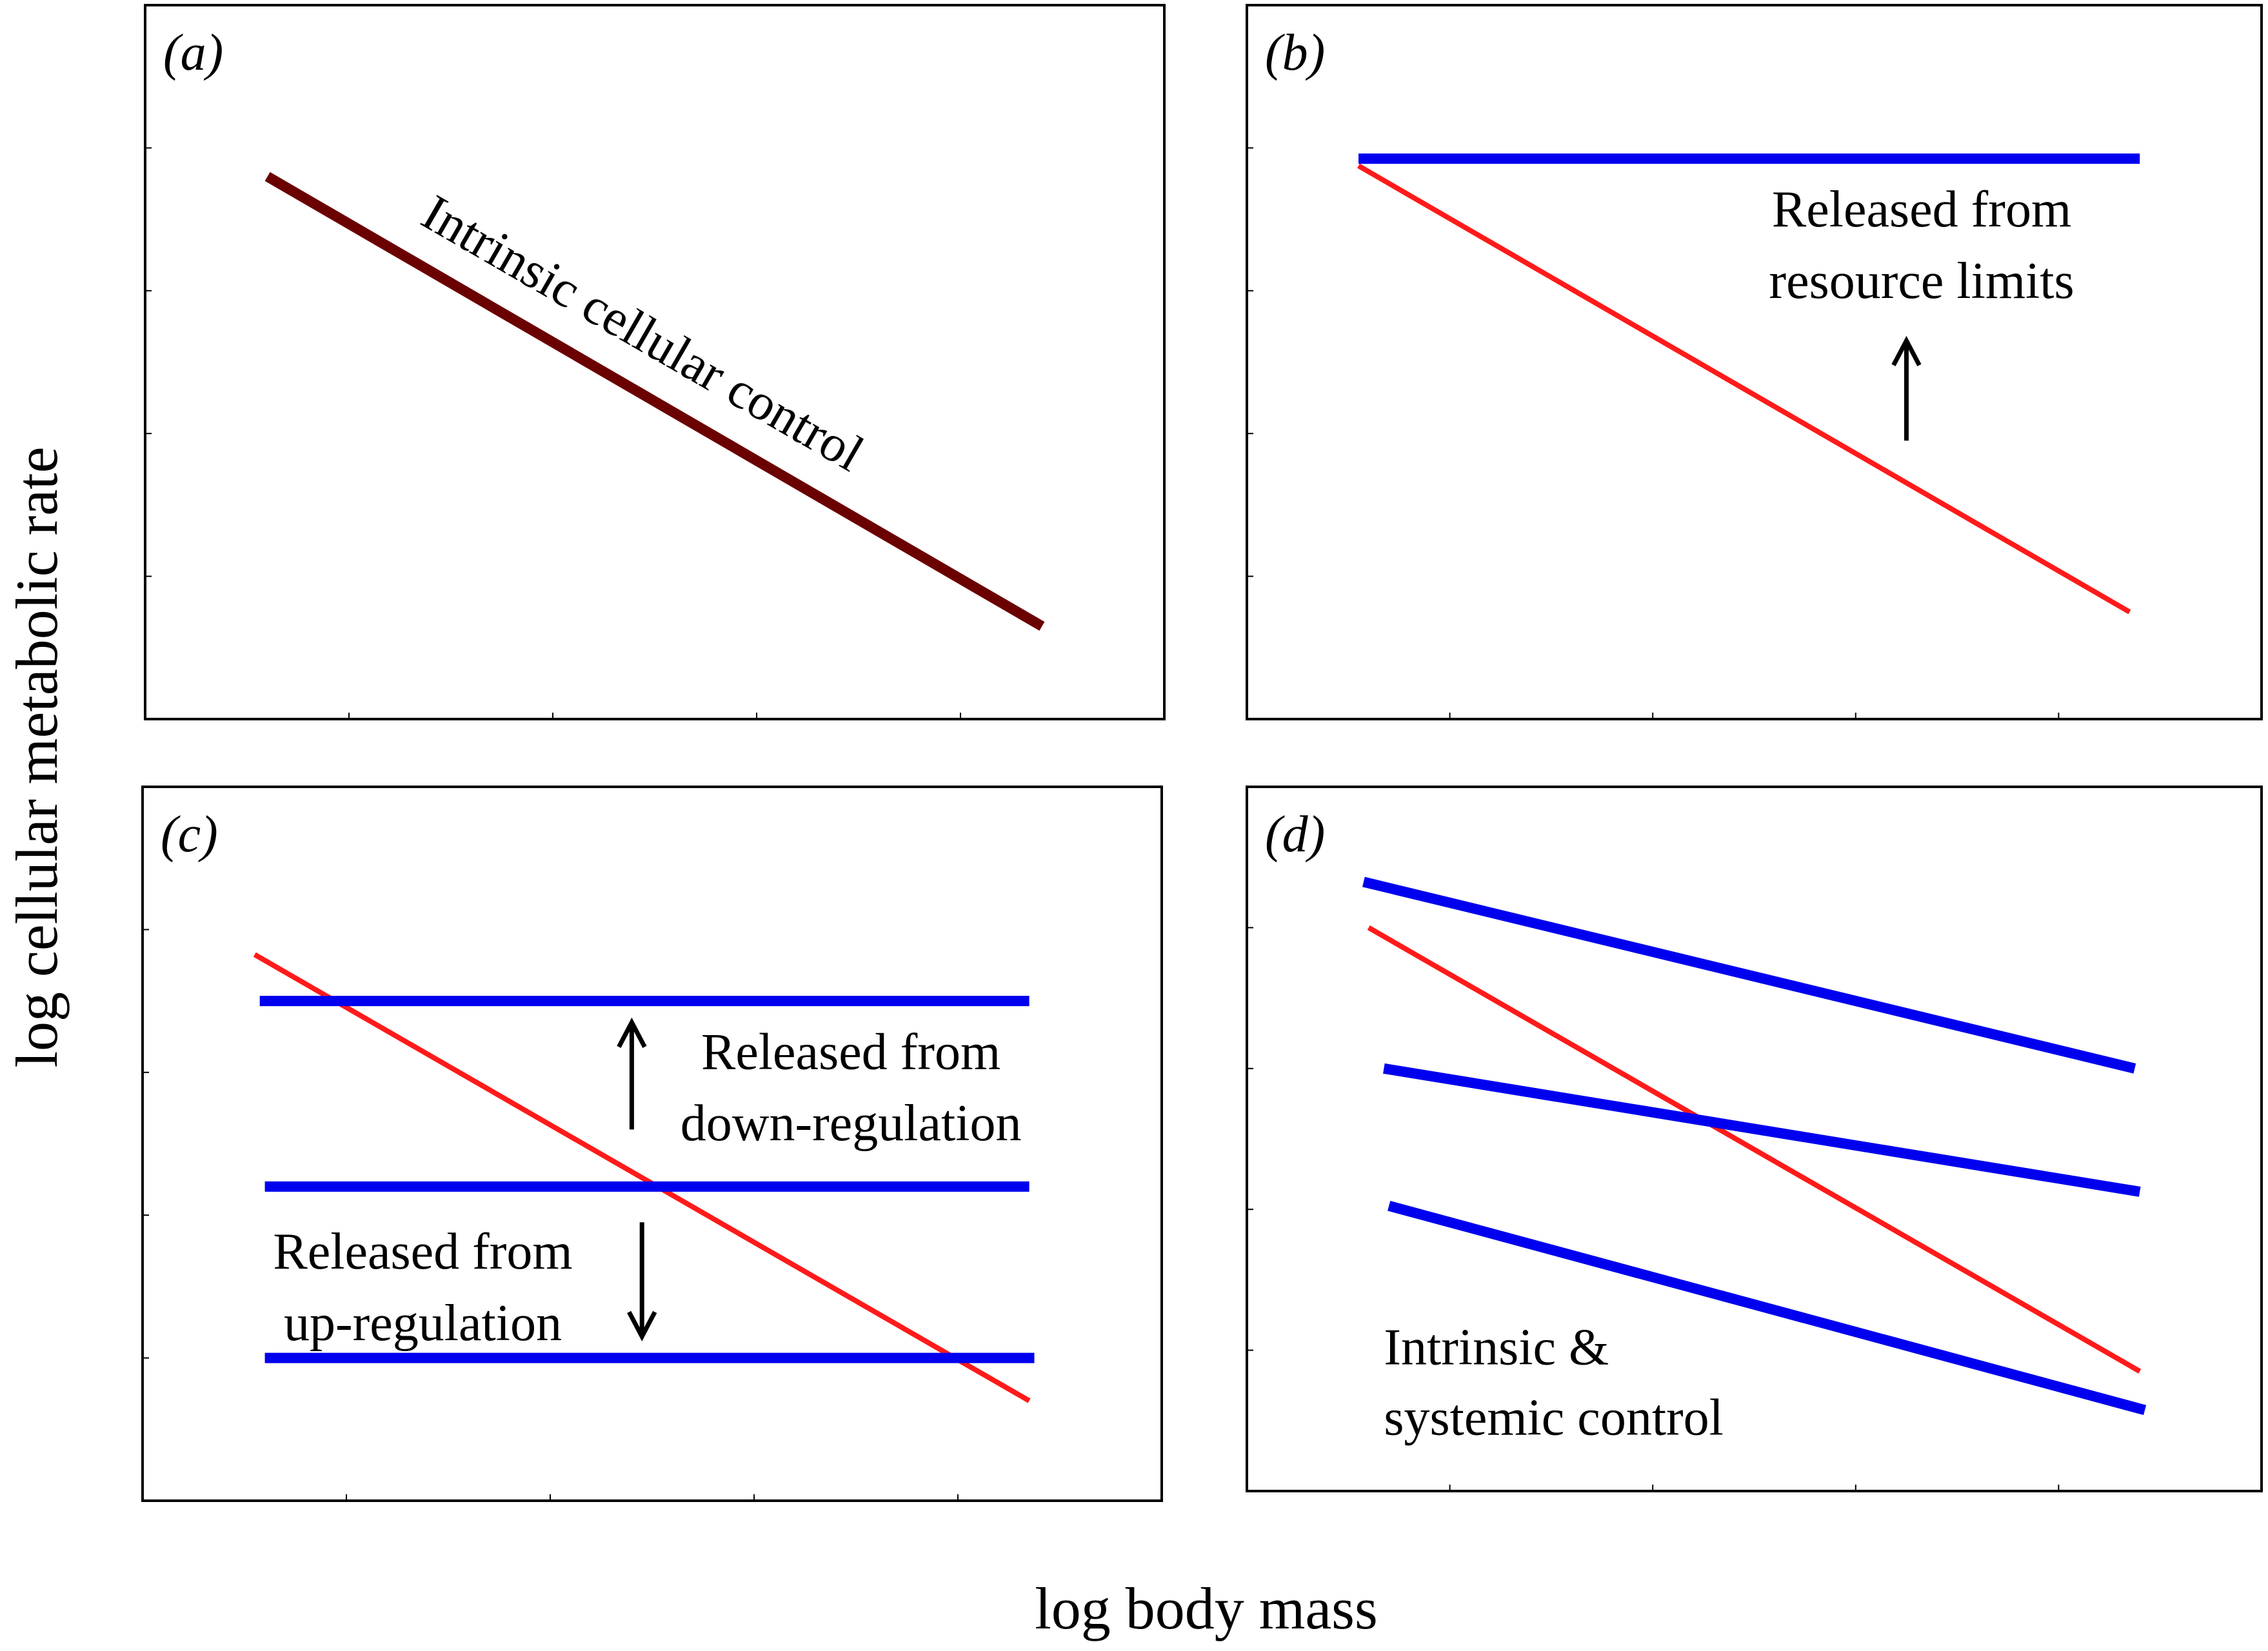  What do you see at coordinates (1295, 53) in the screenshot?
I see `panel-label: (b)` at bounding box center [1295, 53].